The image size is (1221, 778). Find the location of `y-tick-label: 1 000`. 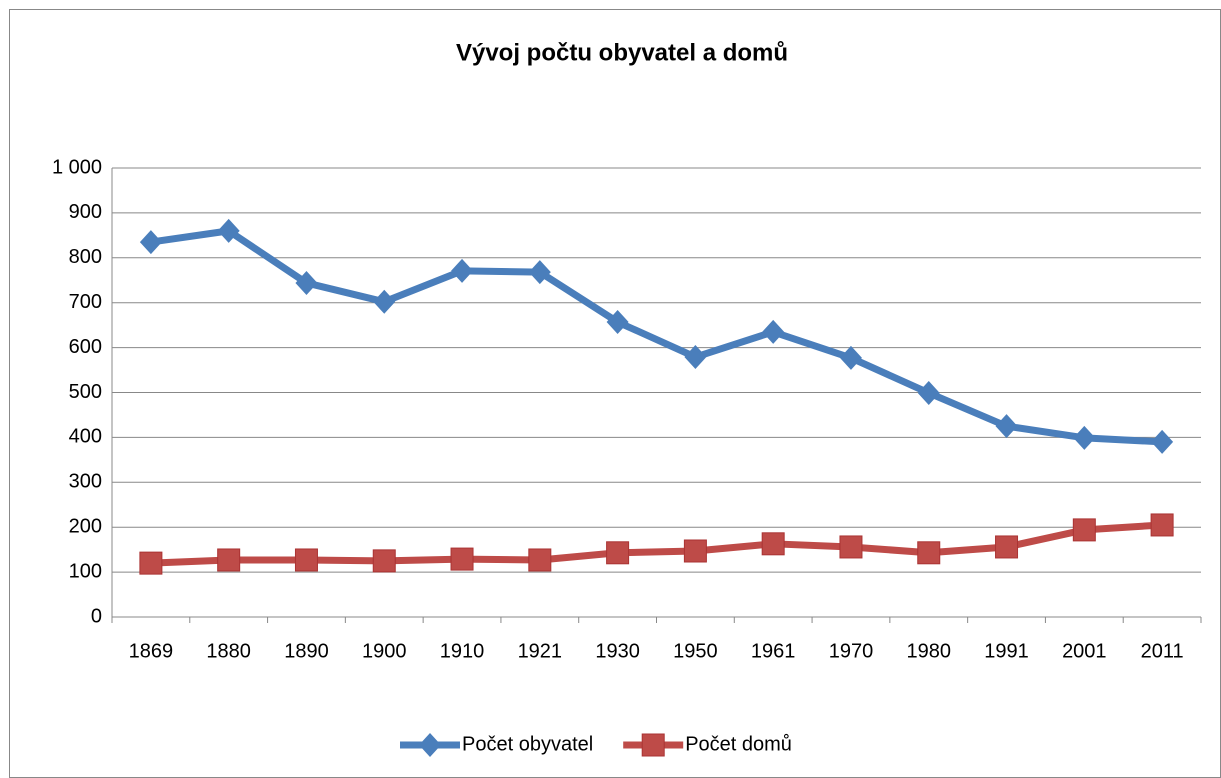

y-tick-label: 1 000 is located at coordinates (77, 167).